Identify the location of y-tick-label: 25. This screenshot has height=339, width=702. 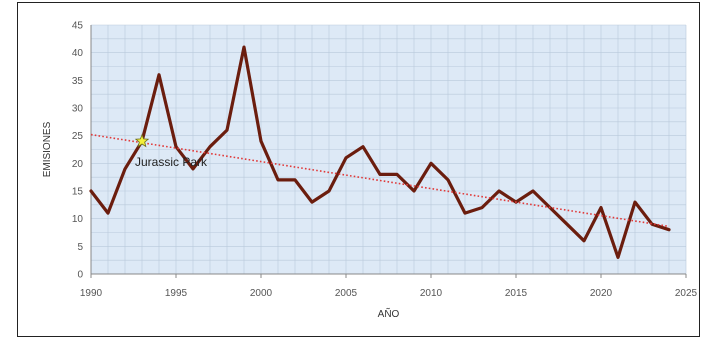
(78, 136).